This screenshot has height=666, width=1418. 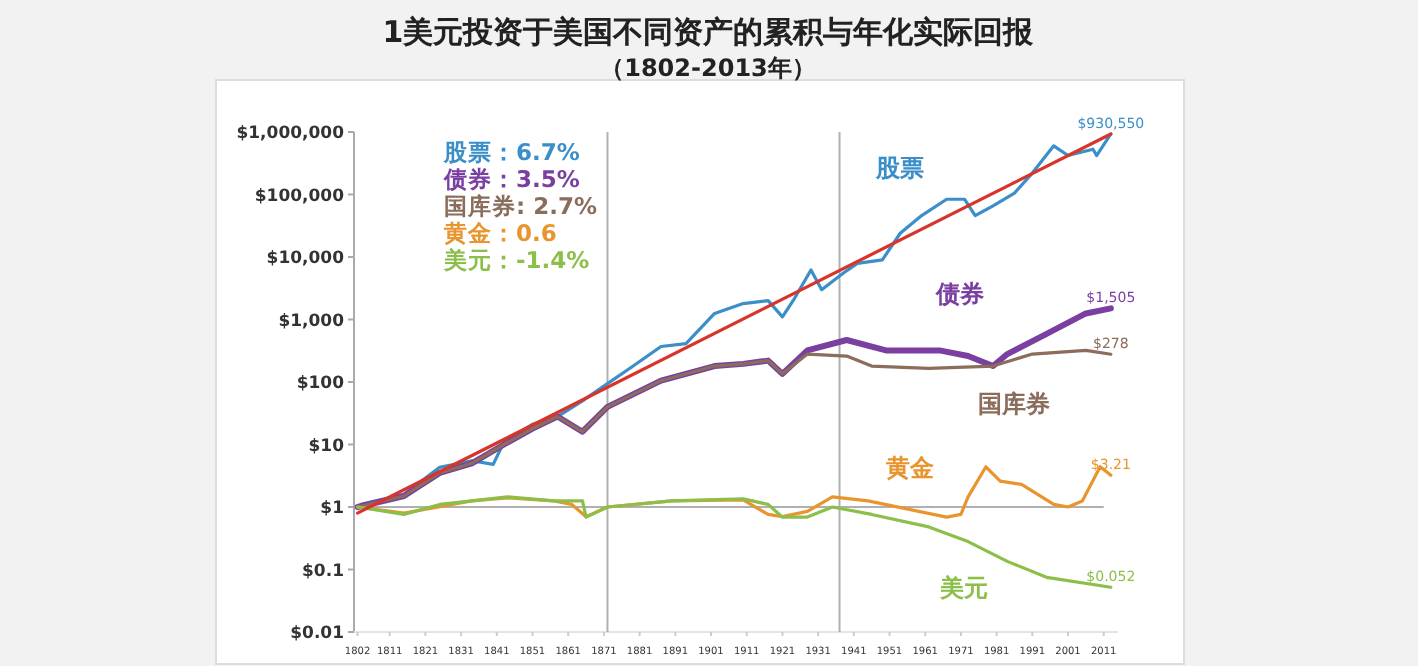 I want to click on annotation: 债券：3.5%, so click(x=511, y=179).